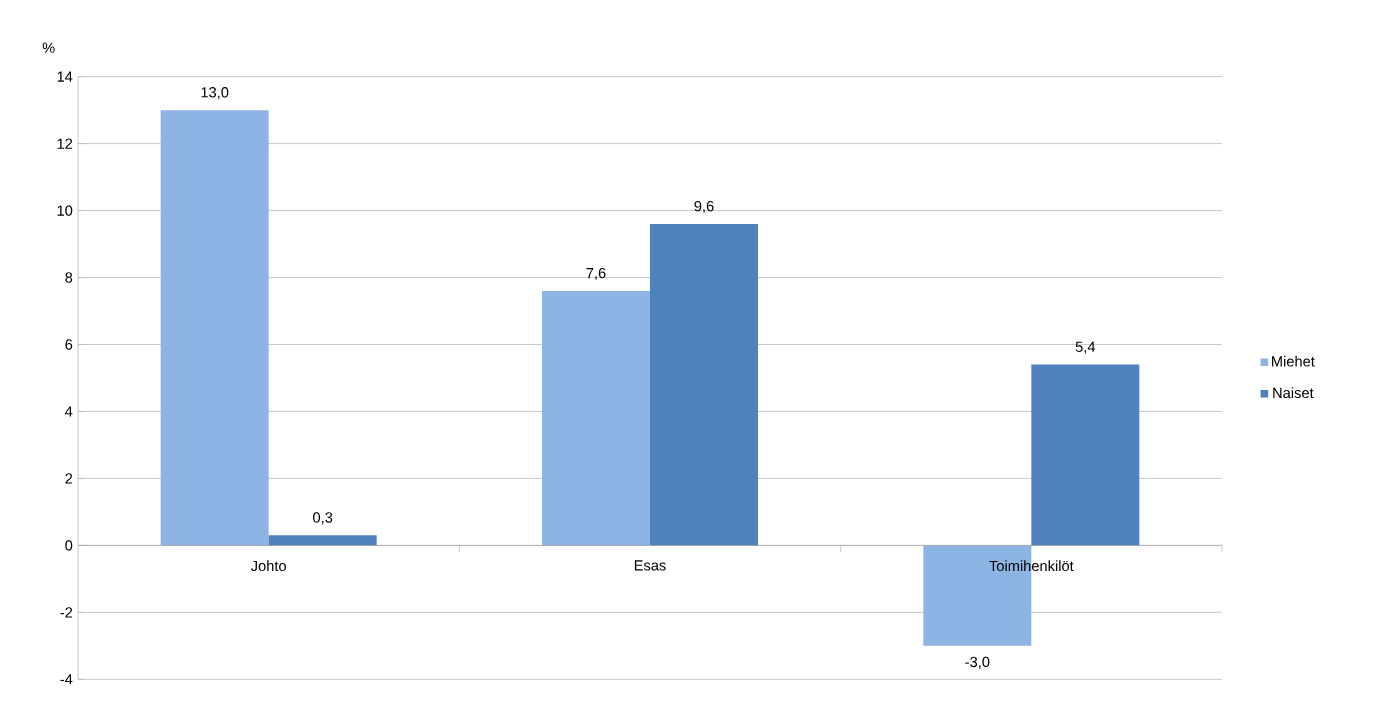 The width and height of the screenshot is (1382, 702). I want to click on legend-label: Miehet, so click(1293, 361).